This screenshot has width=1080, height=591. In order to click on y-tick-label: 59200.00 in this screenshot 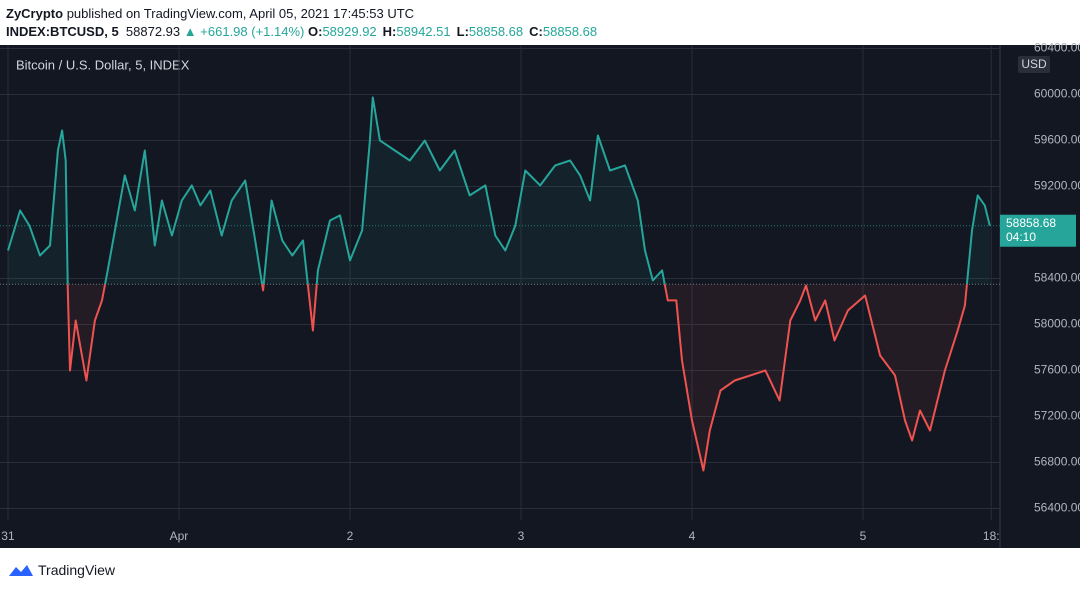, I will do `click(1057, 186)`.